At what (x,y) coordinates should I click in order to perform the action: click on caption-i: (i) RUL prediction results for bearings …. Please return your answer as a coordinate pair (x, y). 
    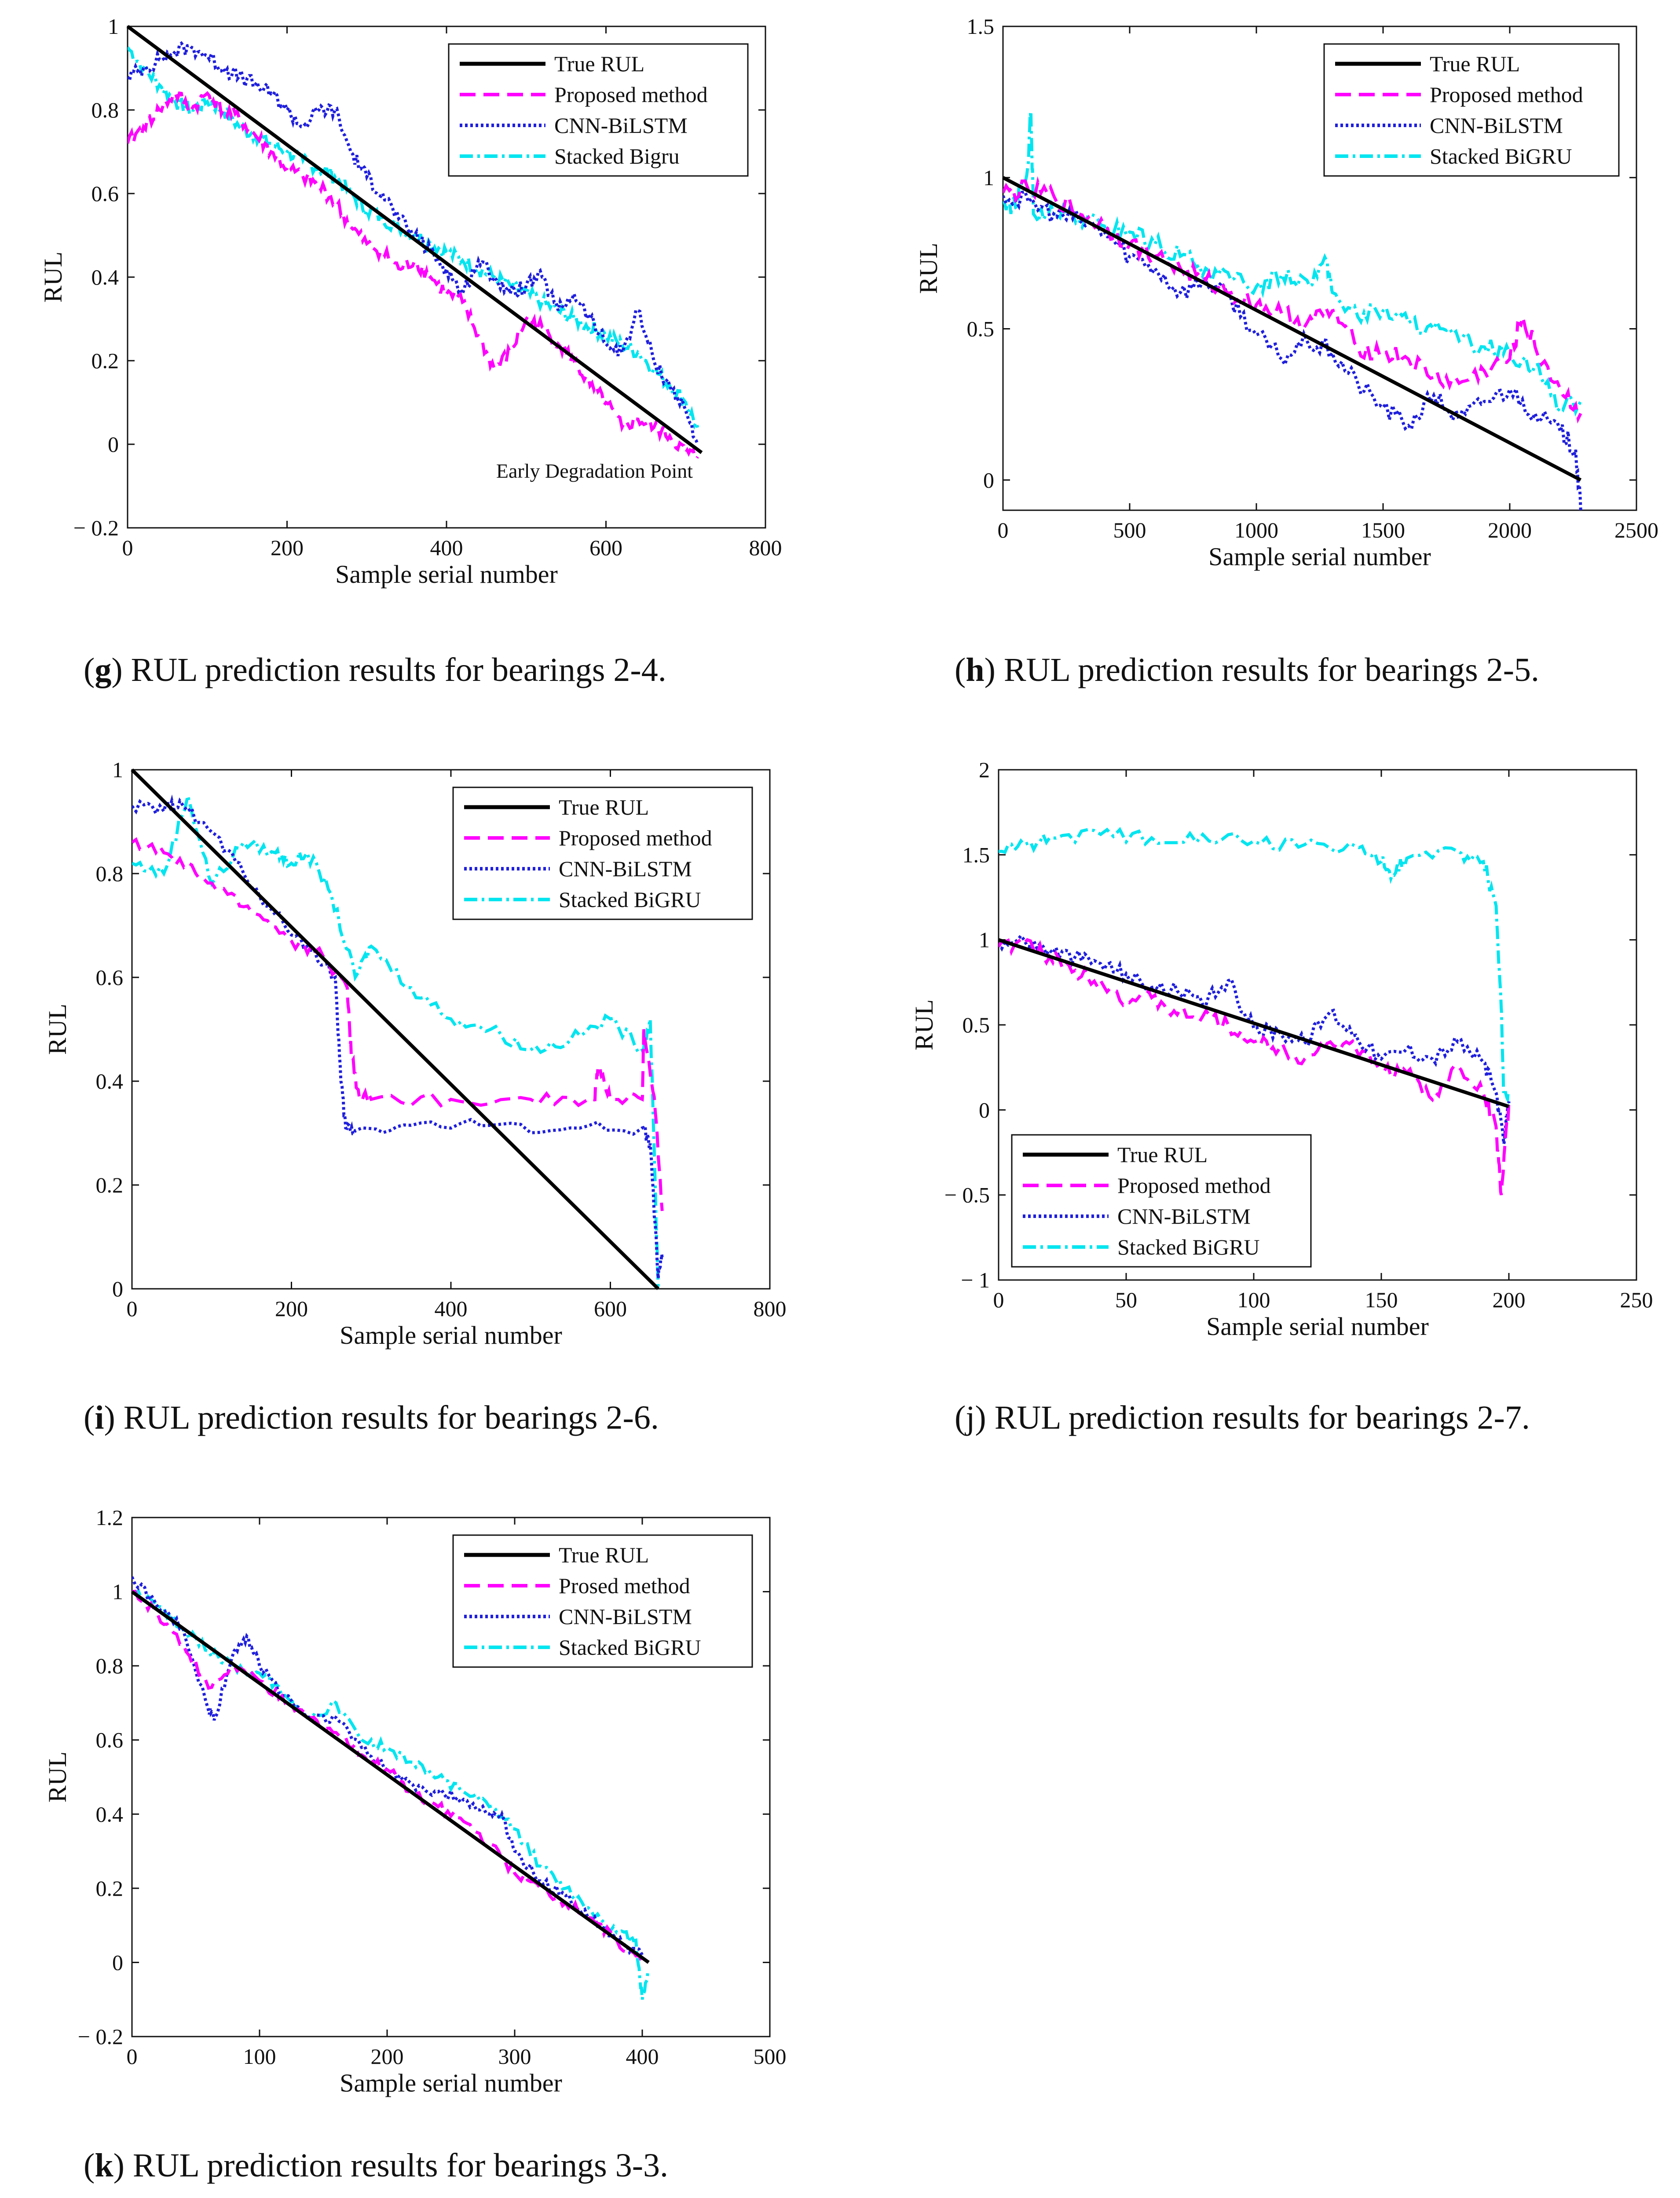
    Looking at the image, I should click on (371, 1417).